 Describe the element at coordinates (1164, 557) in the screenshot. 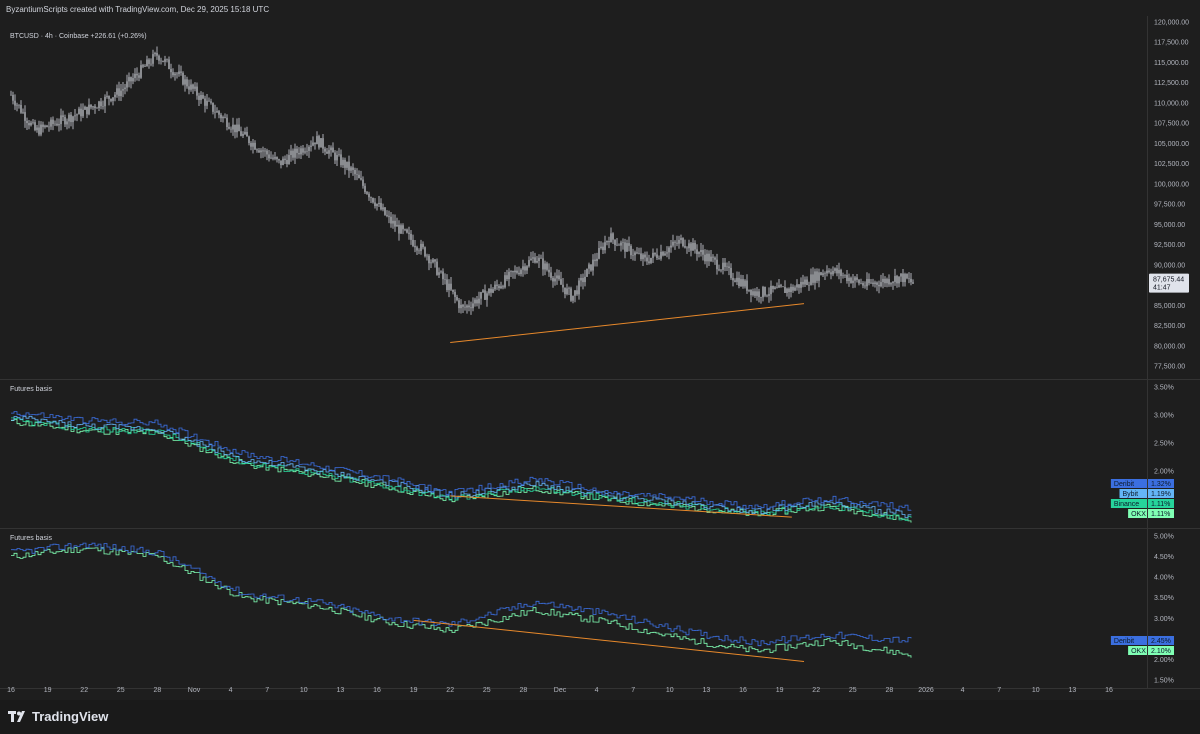

I see `y-tick-label: 4.50%` at that location.